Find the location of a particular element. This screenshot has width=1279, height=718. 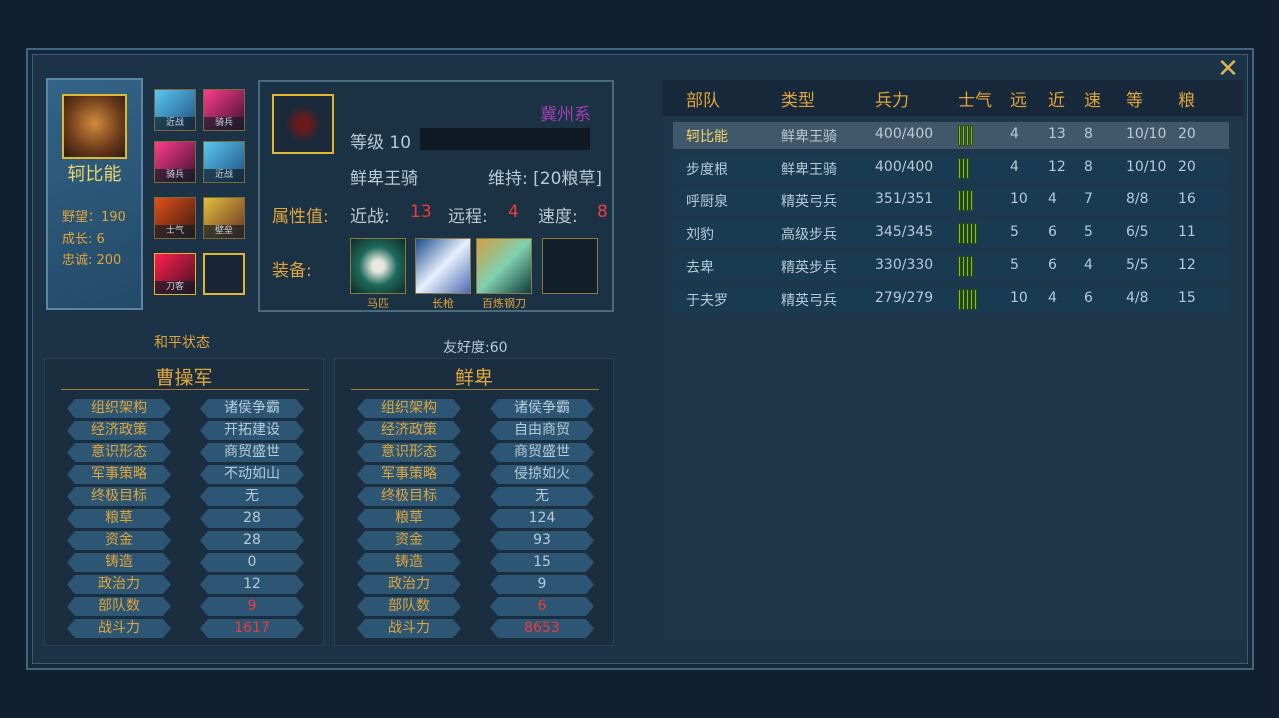

faction-name: 鲜卑 is located at coordinates (473, 378).